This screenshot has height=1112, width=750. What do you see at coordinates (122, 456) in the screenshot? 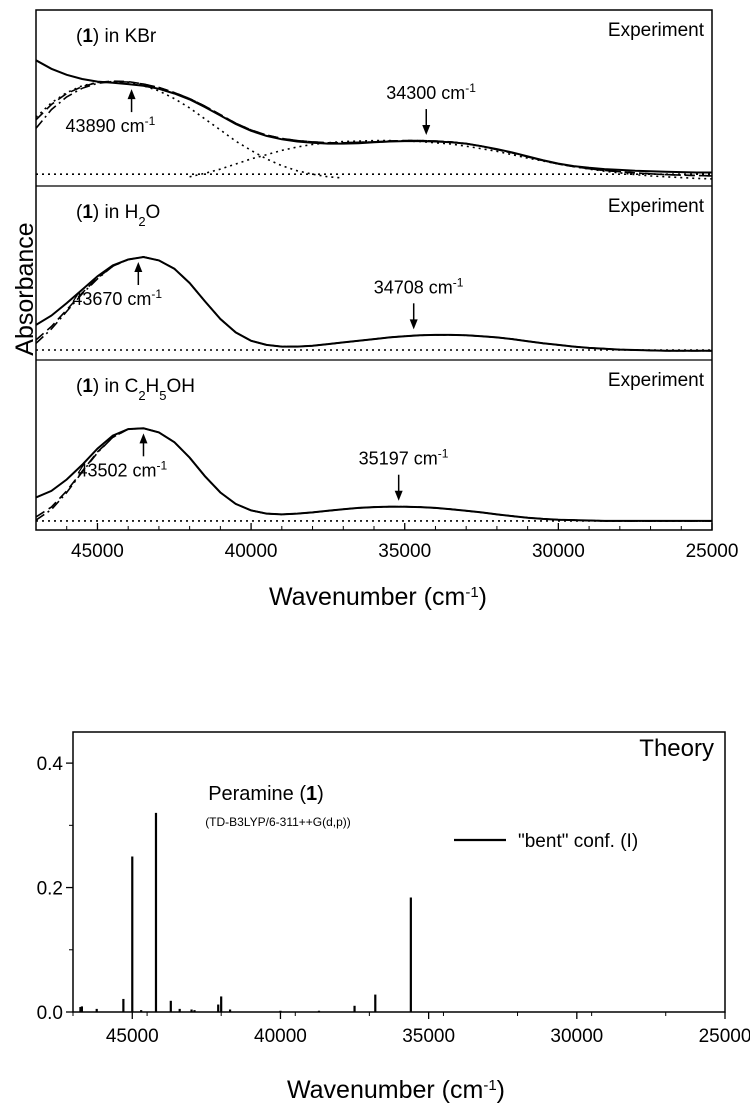
I see `peak-annotation: 43502 cm-1` at bounding box center [122, 456].